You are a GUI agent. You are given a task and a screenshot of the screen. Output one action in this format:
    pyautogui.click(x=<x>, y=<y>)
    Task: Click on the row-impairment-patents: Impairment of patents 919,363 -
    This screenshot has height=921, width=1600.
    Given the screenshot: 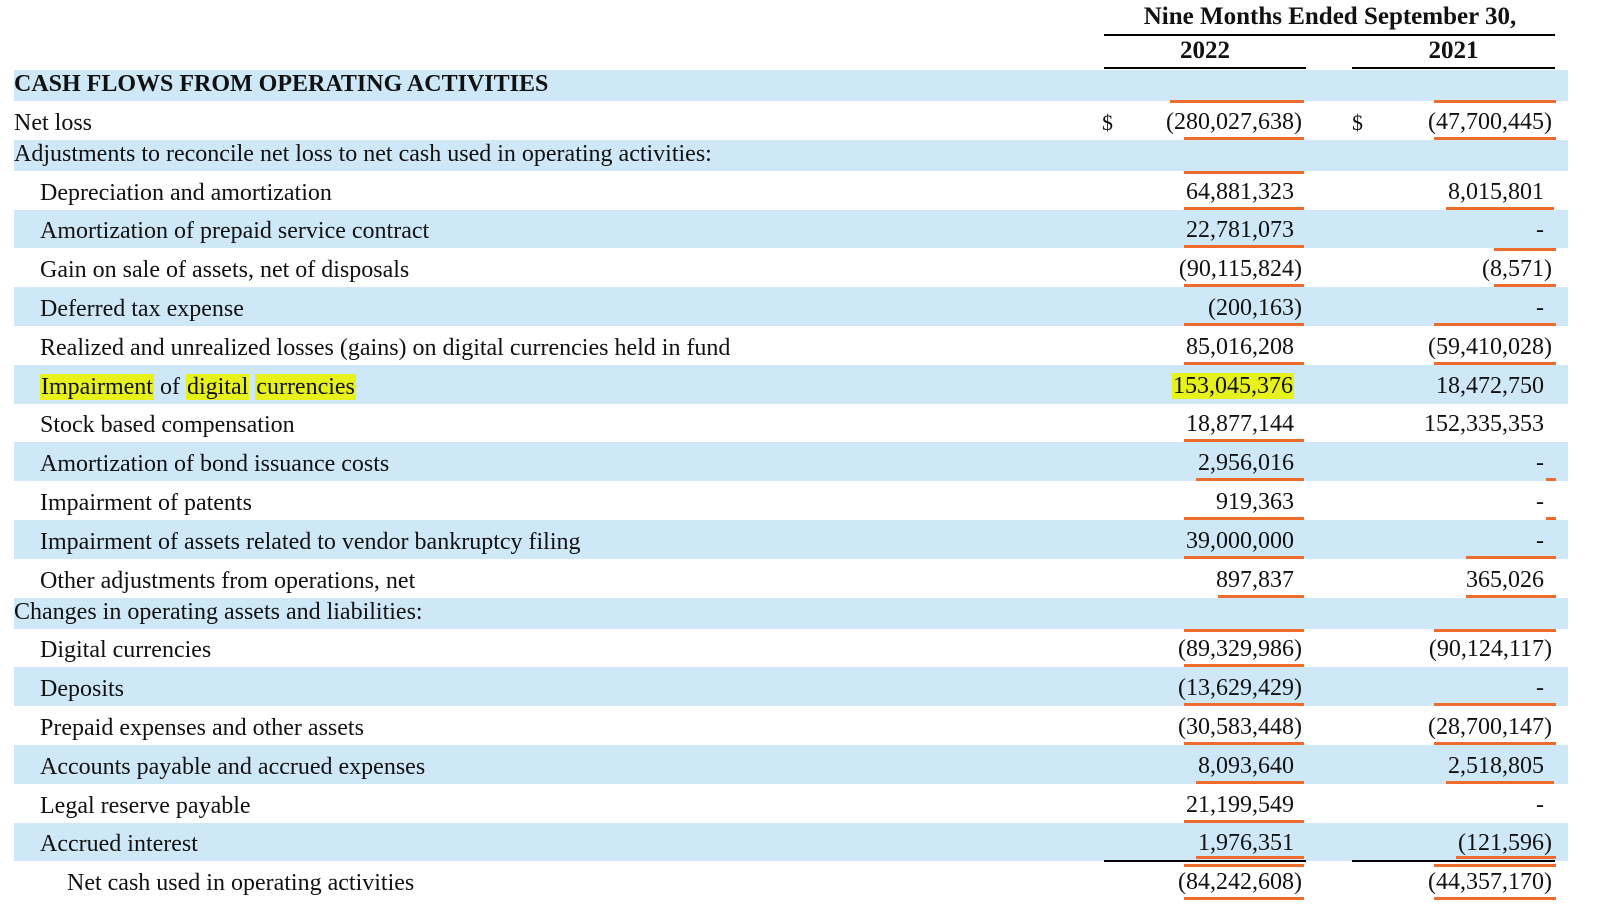 What is the action you would take?
    pyautogui.click(x=791, y=500)
    